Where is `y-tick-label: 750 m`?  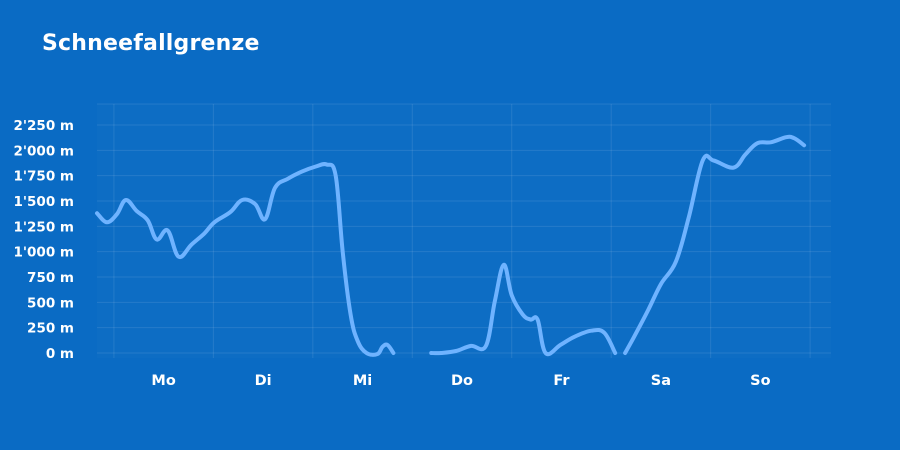 y-tick-label: 750 m is located at coordinates (50, 278).